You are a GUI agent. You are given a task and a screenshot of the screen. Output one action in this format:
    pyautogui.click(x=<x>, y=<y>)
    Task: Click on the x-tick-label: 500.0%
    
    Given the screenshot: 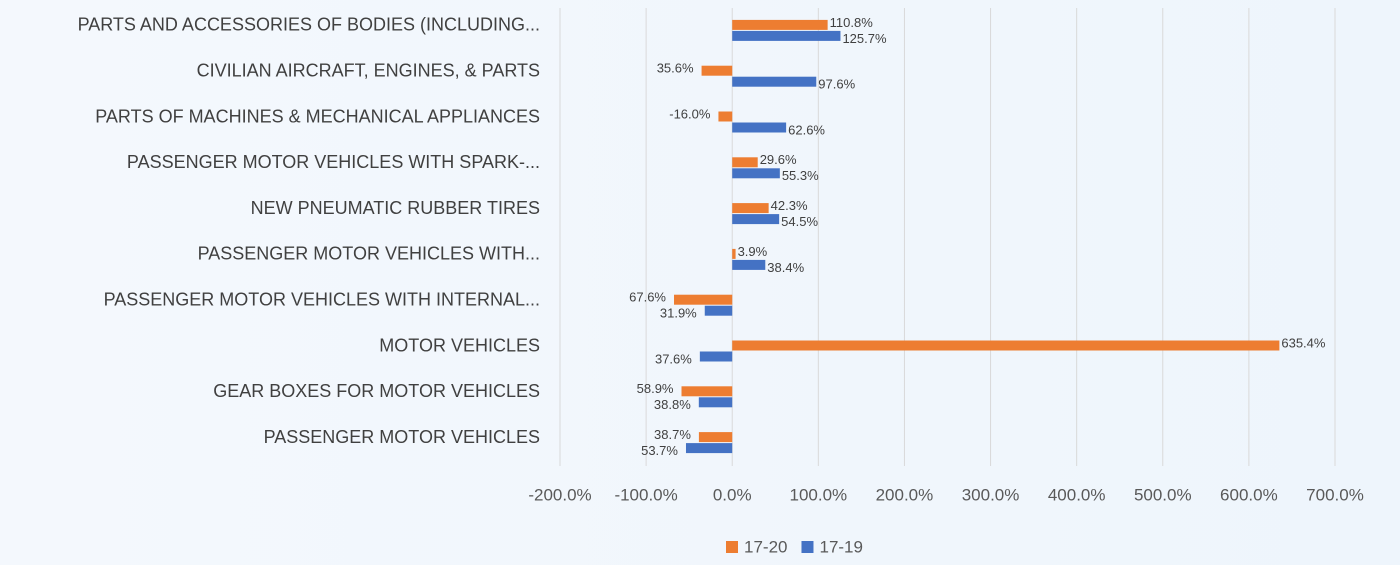 What is the action you would take?
    pyautogui.click(x=1163, y=494)
    